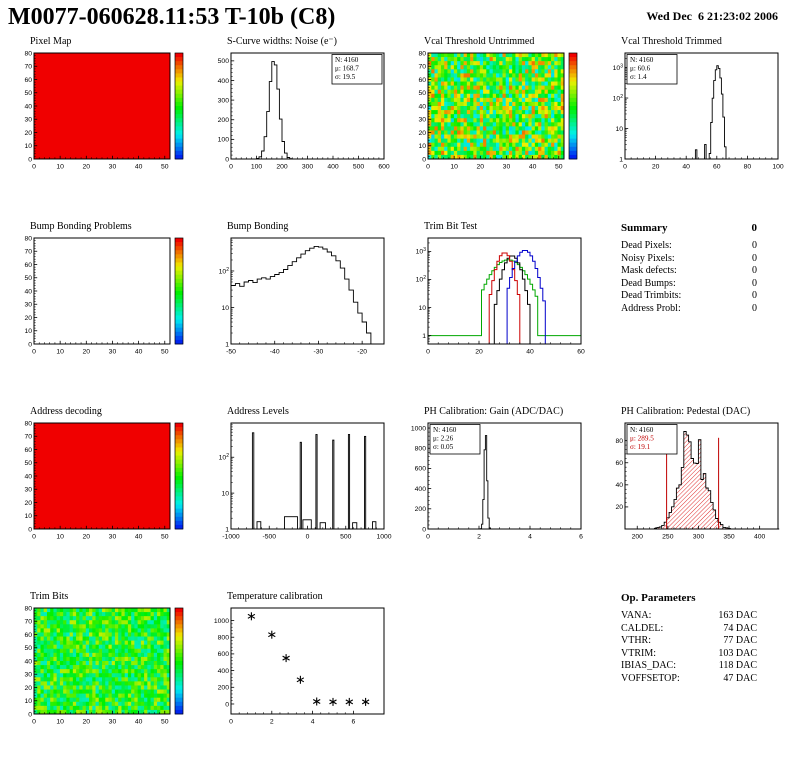 Image resolution: width=796 pixels, height=776 pixels. What do you see at coordinates (496, 295) in the screenshot?
I see `trim-bit-test-chart: 0 20 40 60 1 10 10² 10³` at bounding box center [496, 295].